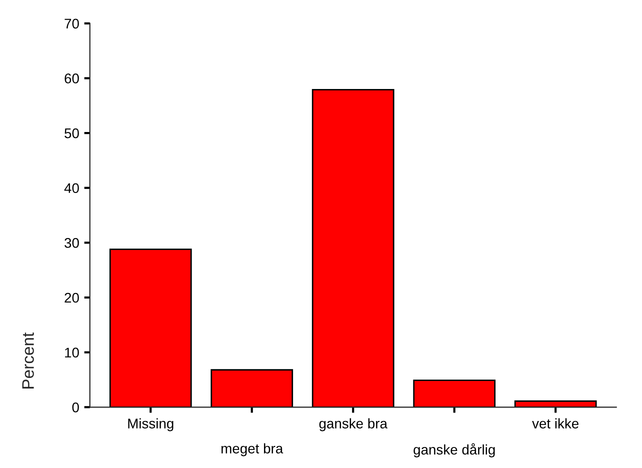  Describe the element at coordinates (71, 188) in the screenshot. I see `y-tick-label: 40` at that location.